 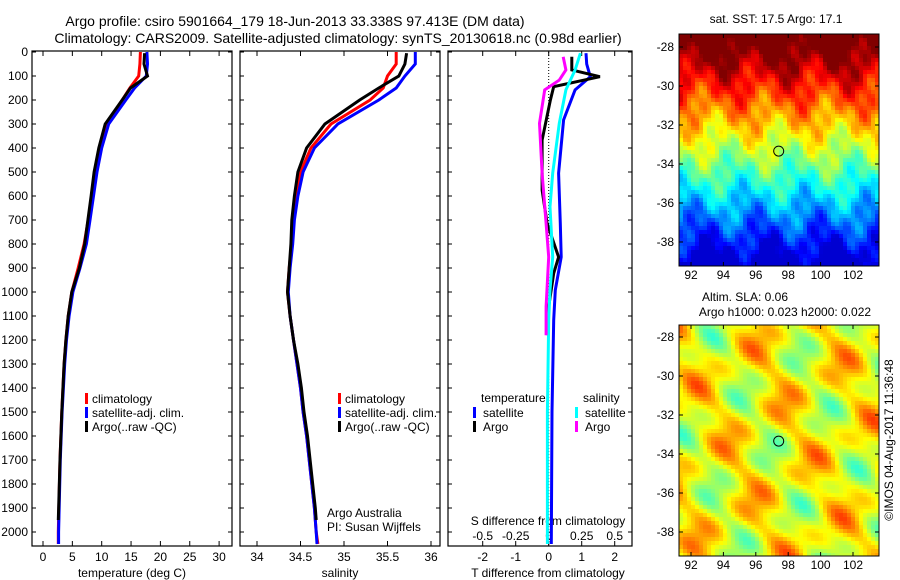 What do you see at coordinates (388, 557) in the screenshot?
I see `x-tick-label: 35.5` at bounding box center [388, 557].